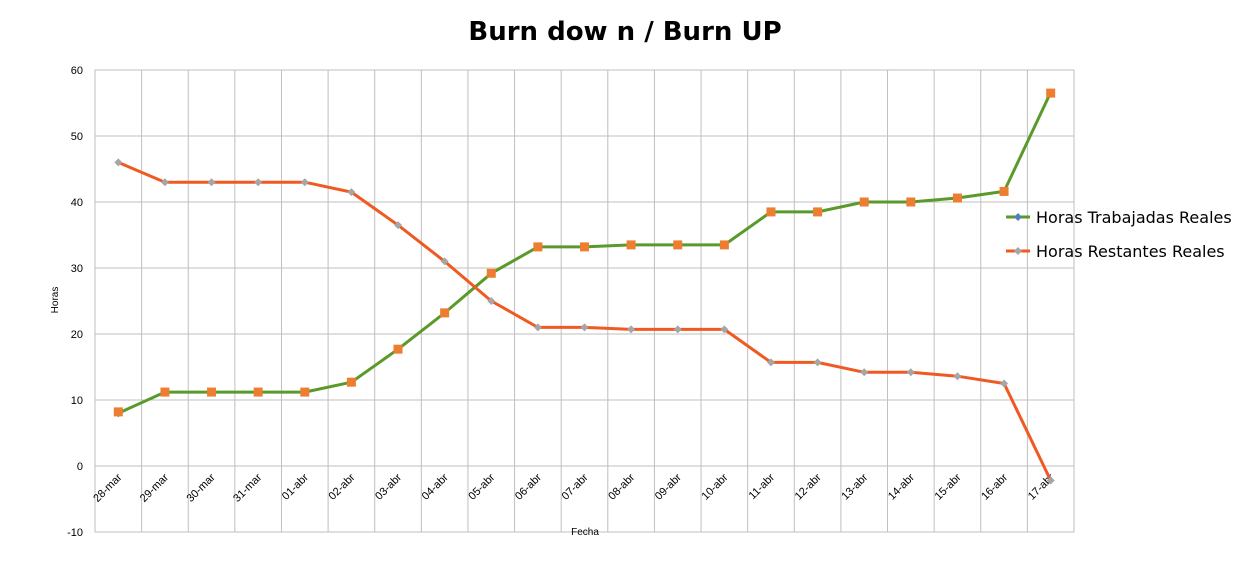 The image size is (1249, 567). Describe the element at coordinates (247, 487) in the screenshot. I see `x-tick-label: 31-mar` at that location.